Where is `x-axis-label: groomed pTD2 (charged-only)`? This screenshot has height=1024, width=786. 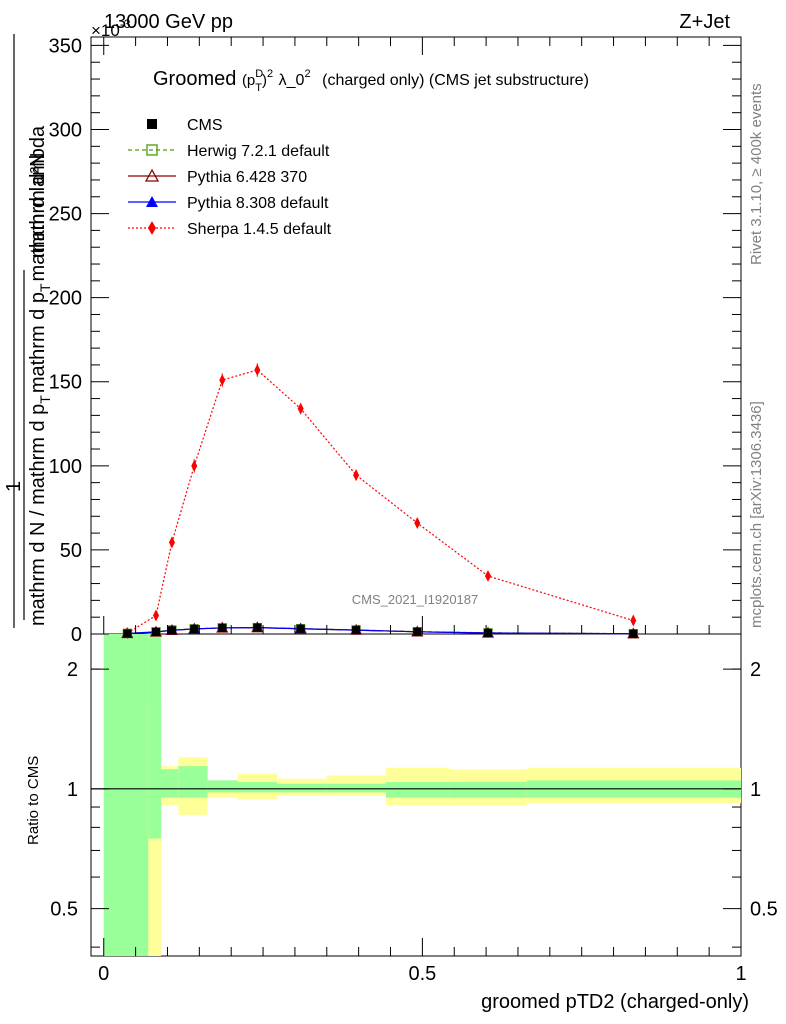
x-axis-label: groomed pTD2 (charged-only) is located at coordinates (615, 1002).